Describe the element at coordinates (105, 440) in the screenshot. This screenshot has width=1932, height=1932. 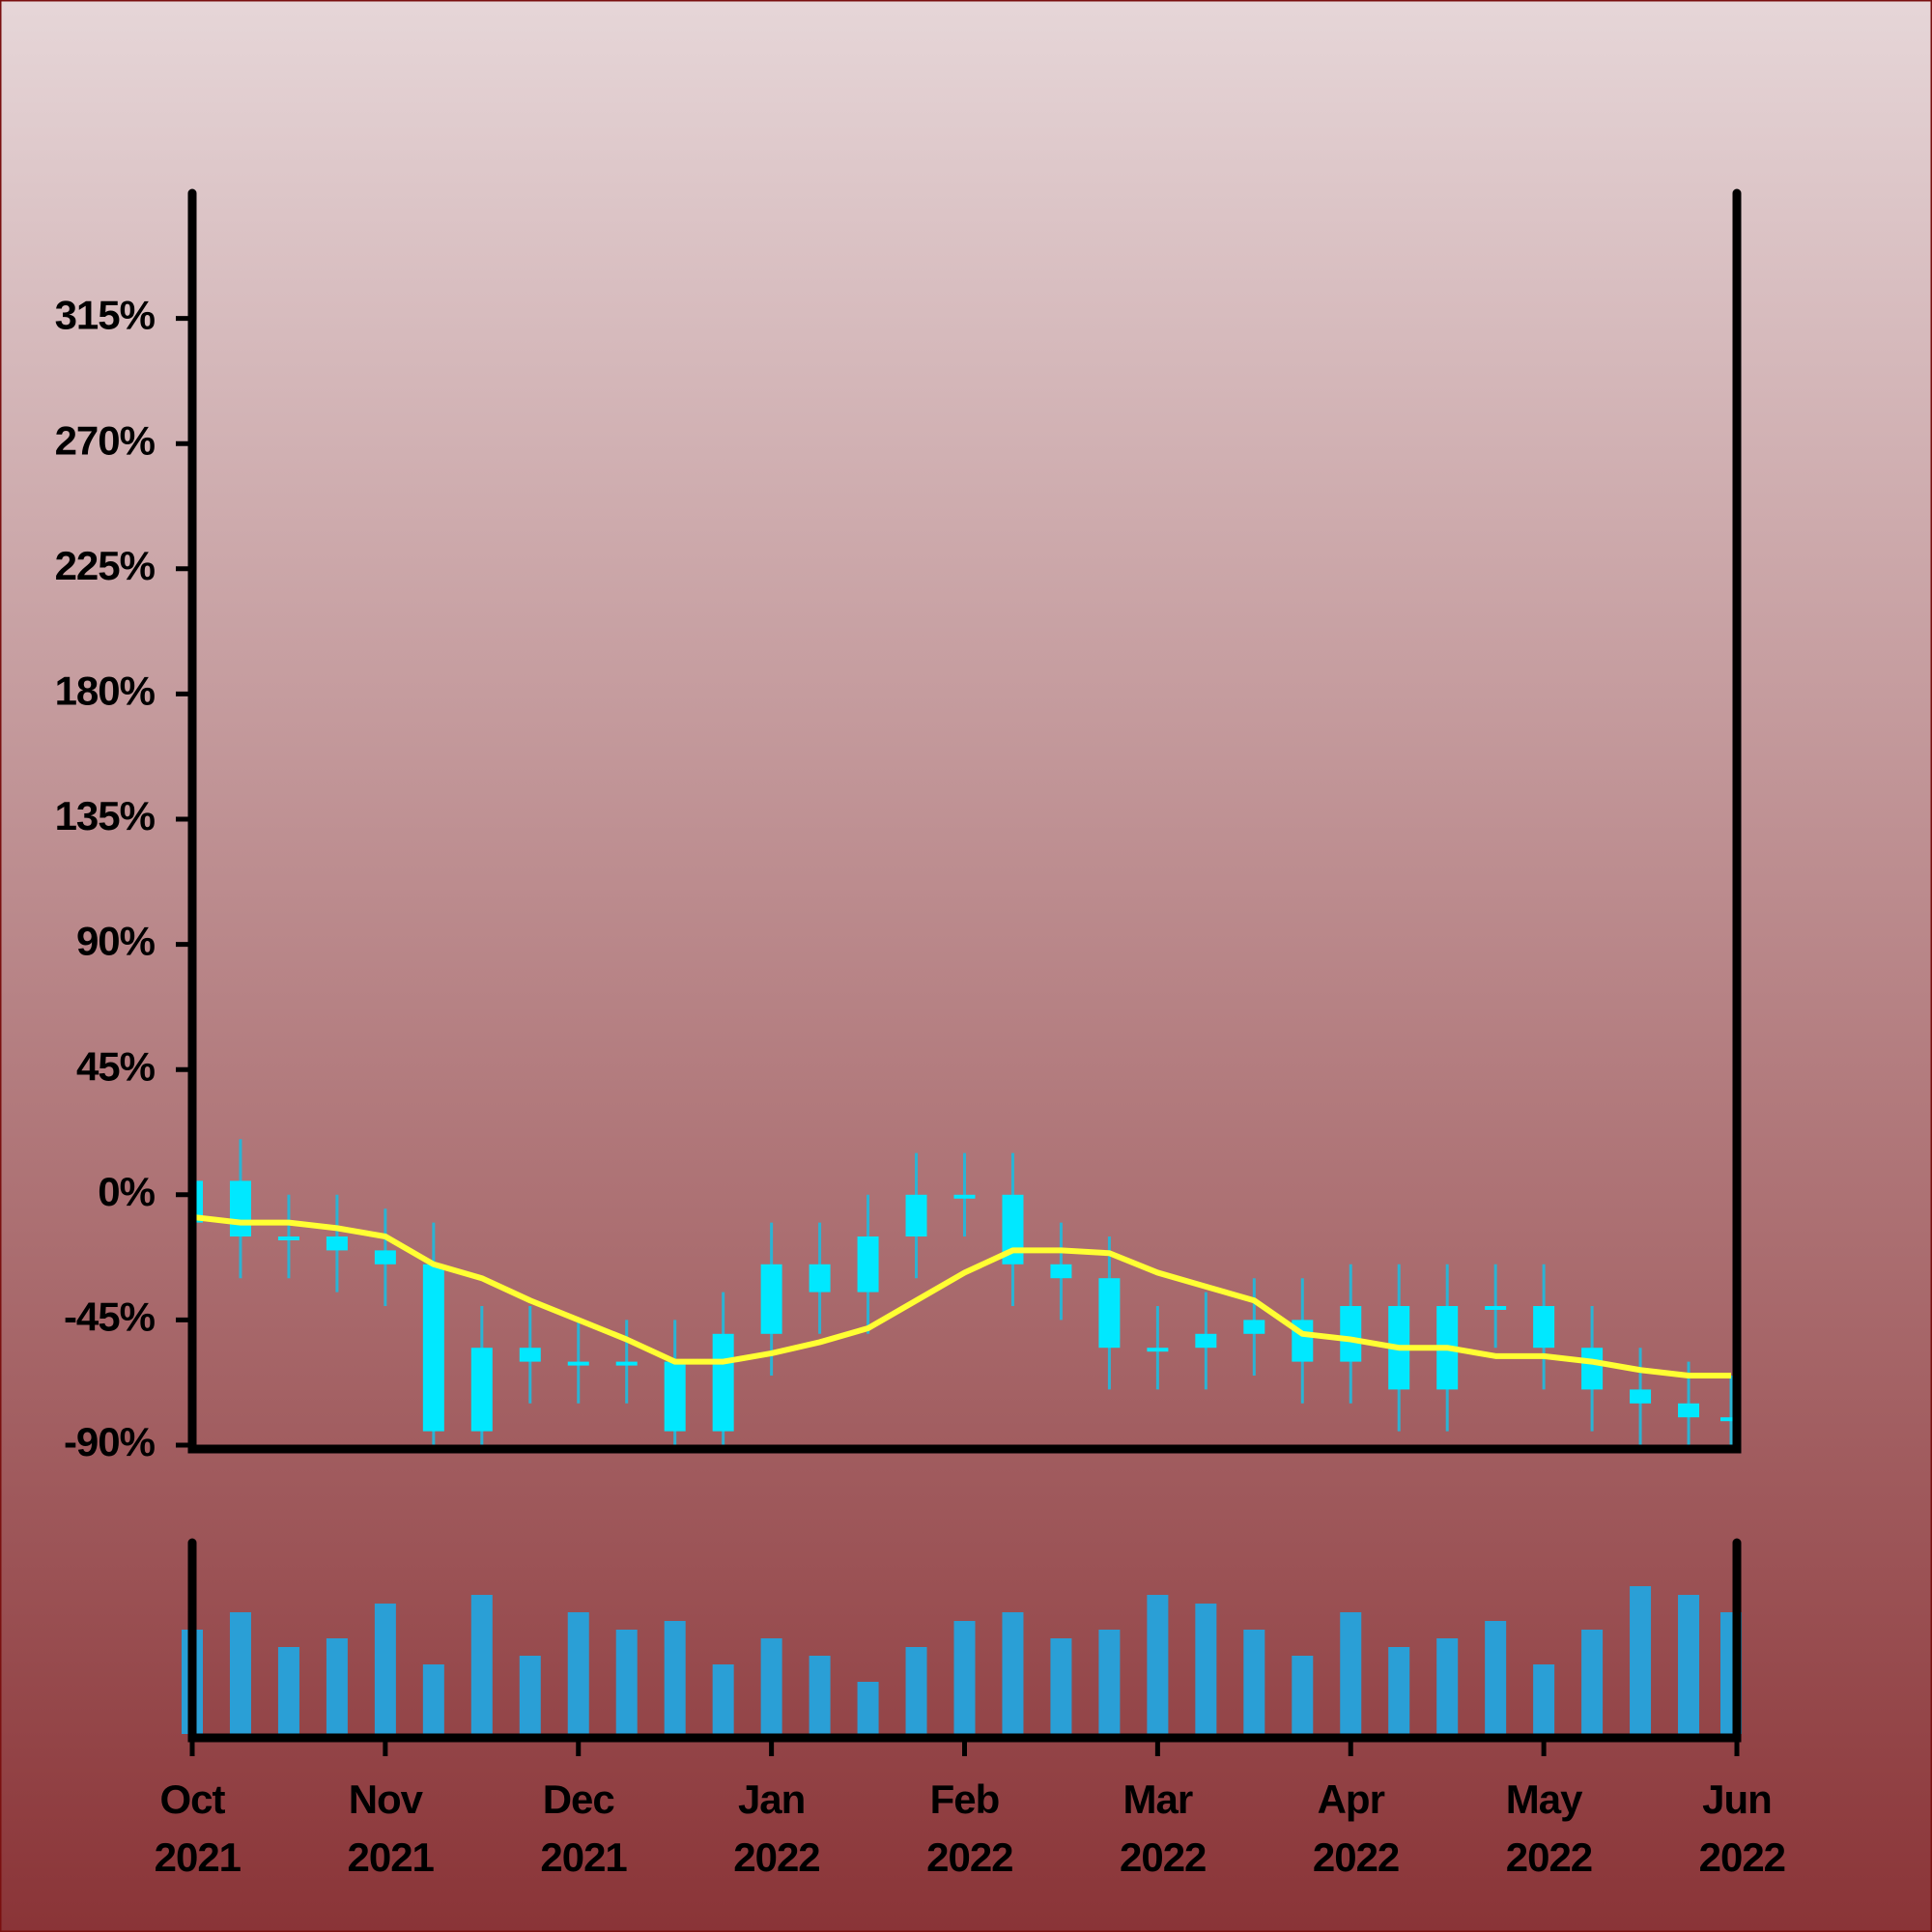
I see `y-tick-label: 270%` at that location.